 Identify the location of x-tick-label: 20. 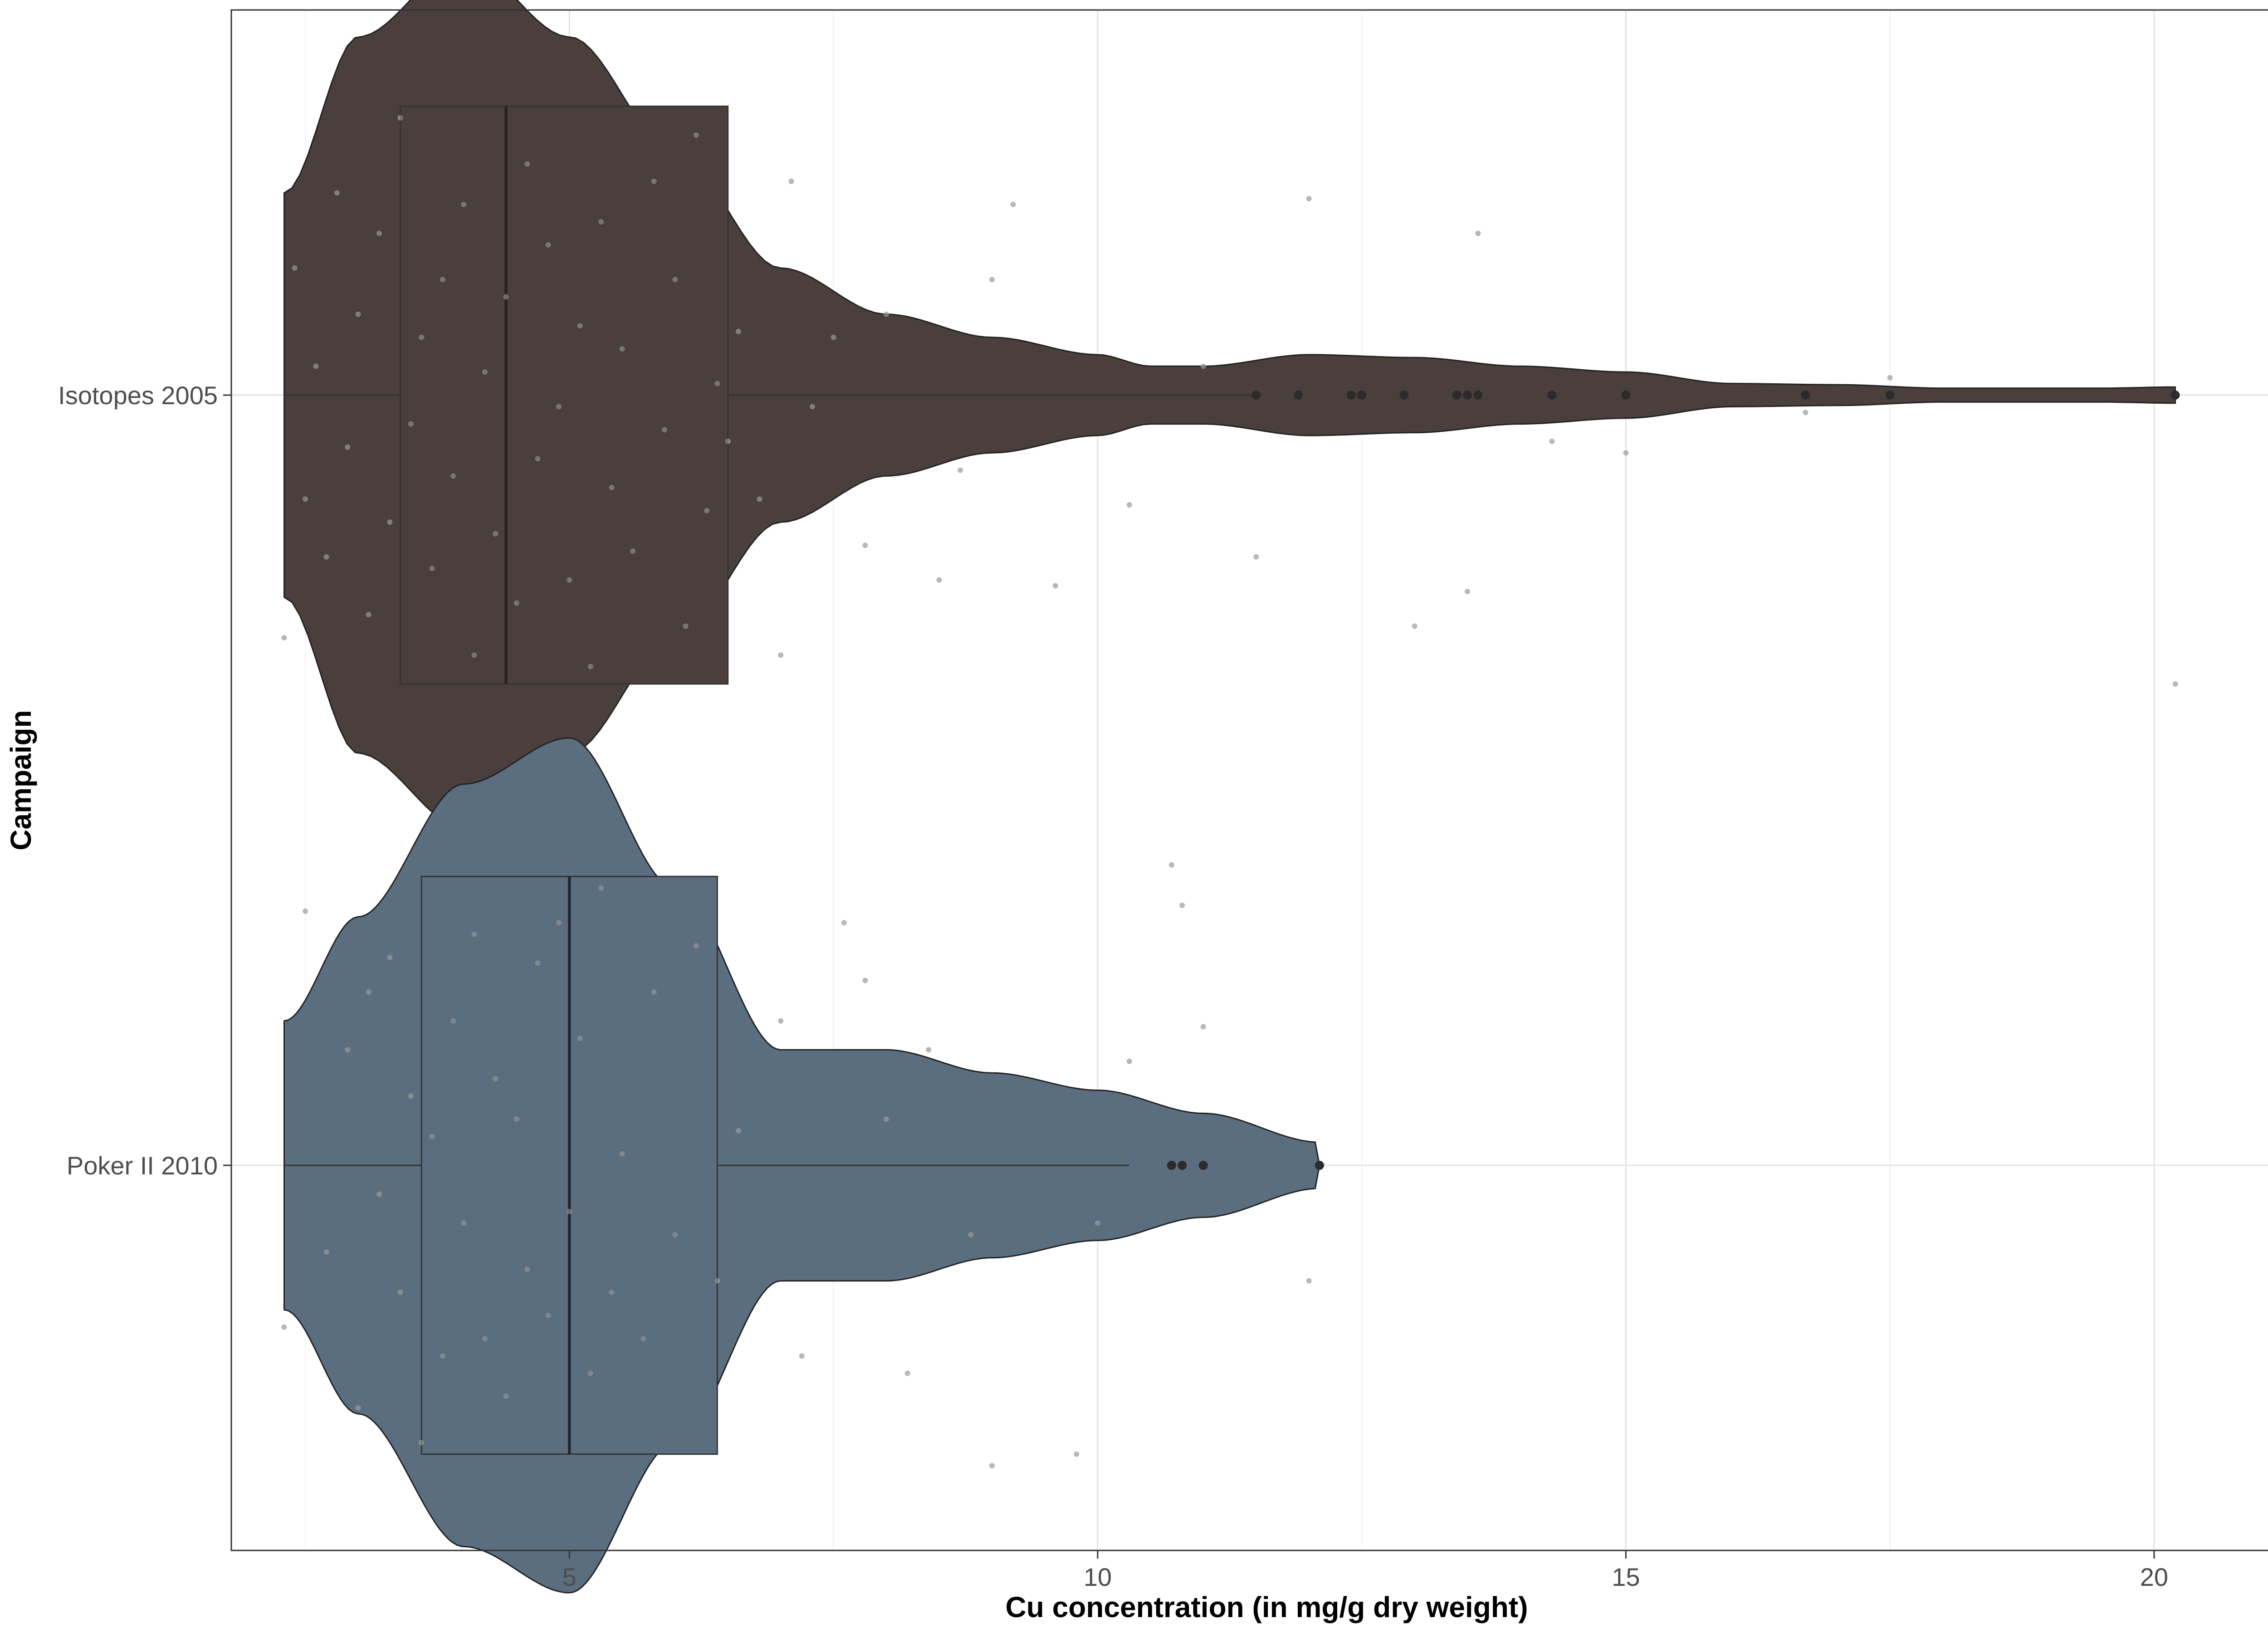
(2154, 1577).